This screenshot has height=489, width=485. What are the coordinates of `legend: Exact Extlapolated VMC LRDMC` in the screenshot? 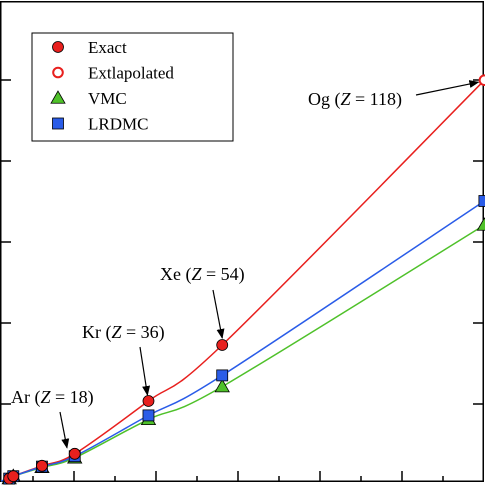 It's located at (132, 87).